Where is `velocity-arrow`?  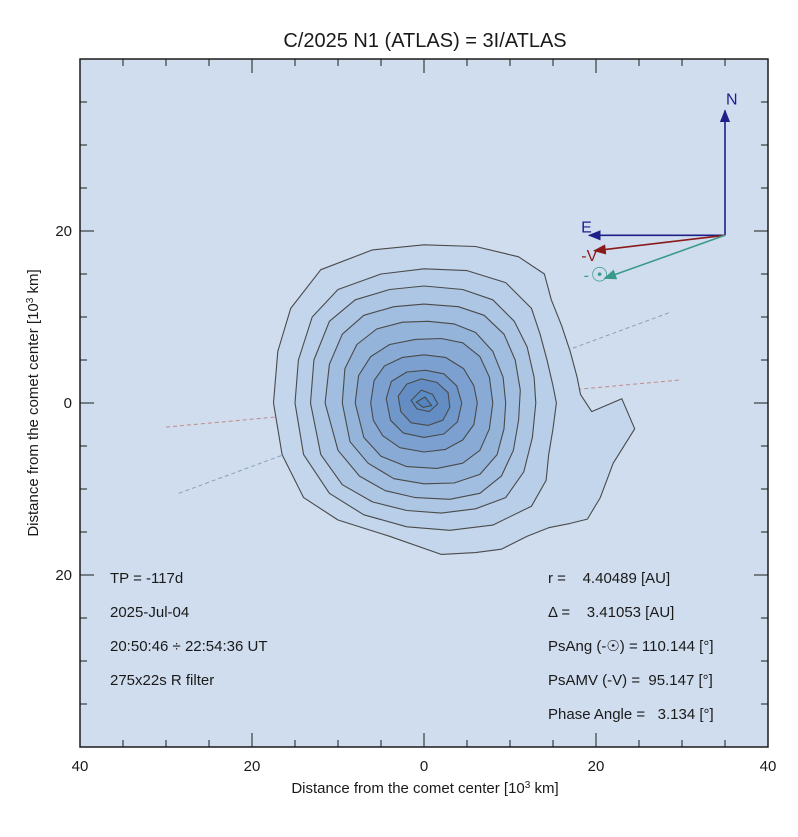
velocity-arrow is located at coordinates (659, 244).